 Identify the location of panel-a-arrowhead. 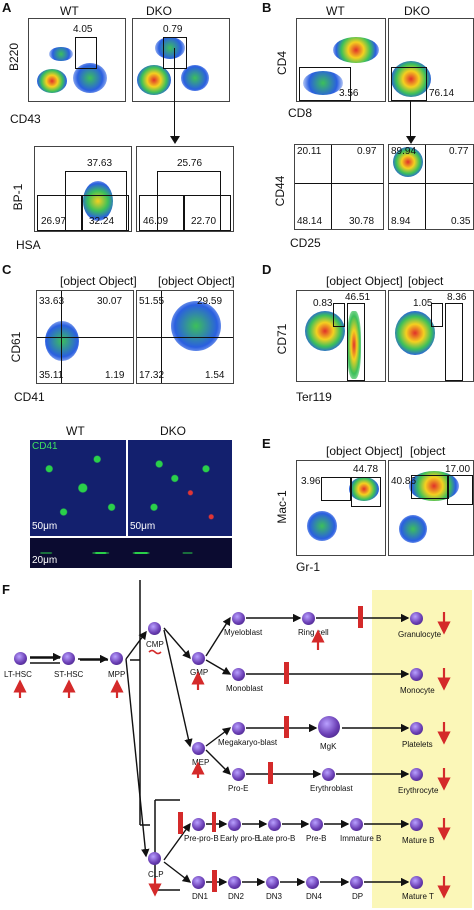
(175, 140).